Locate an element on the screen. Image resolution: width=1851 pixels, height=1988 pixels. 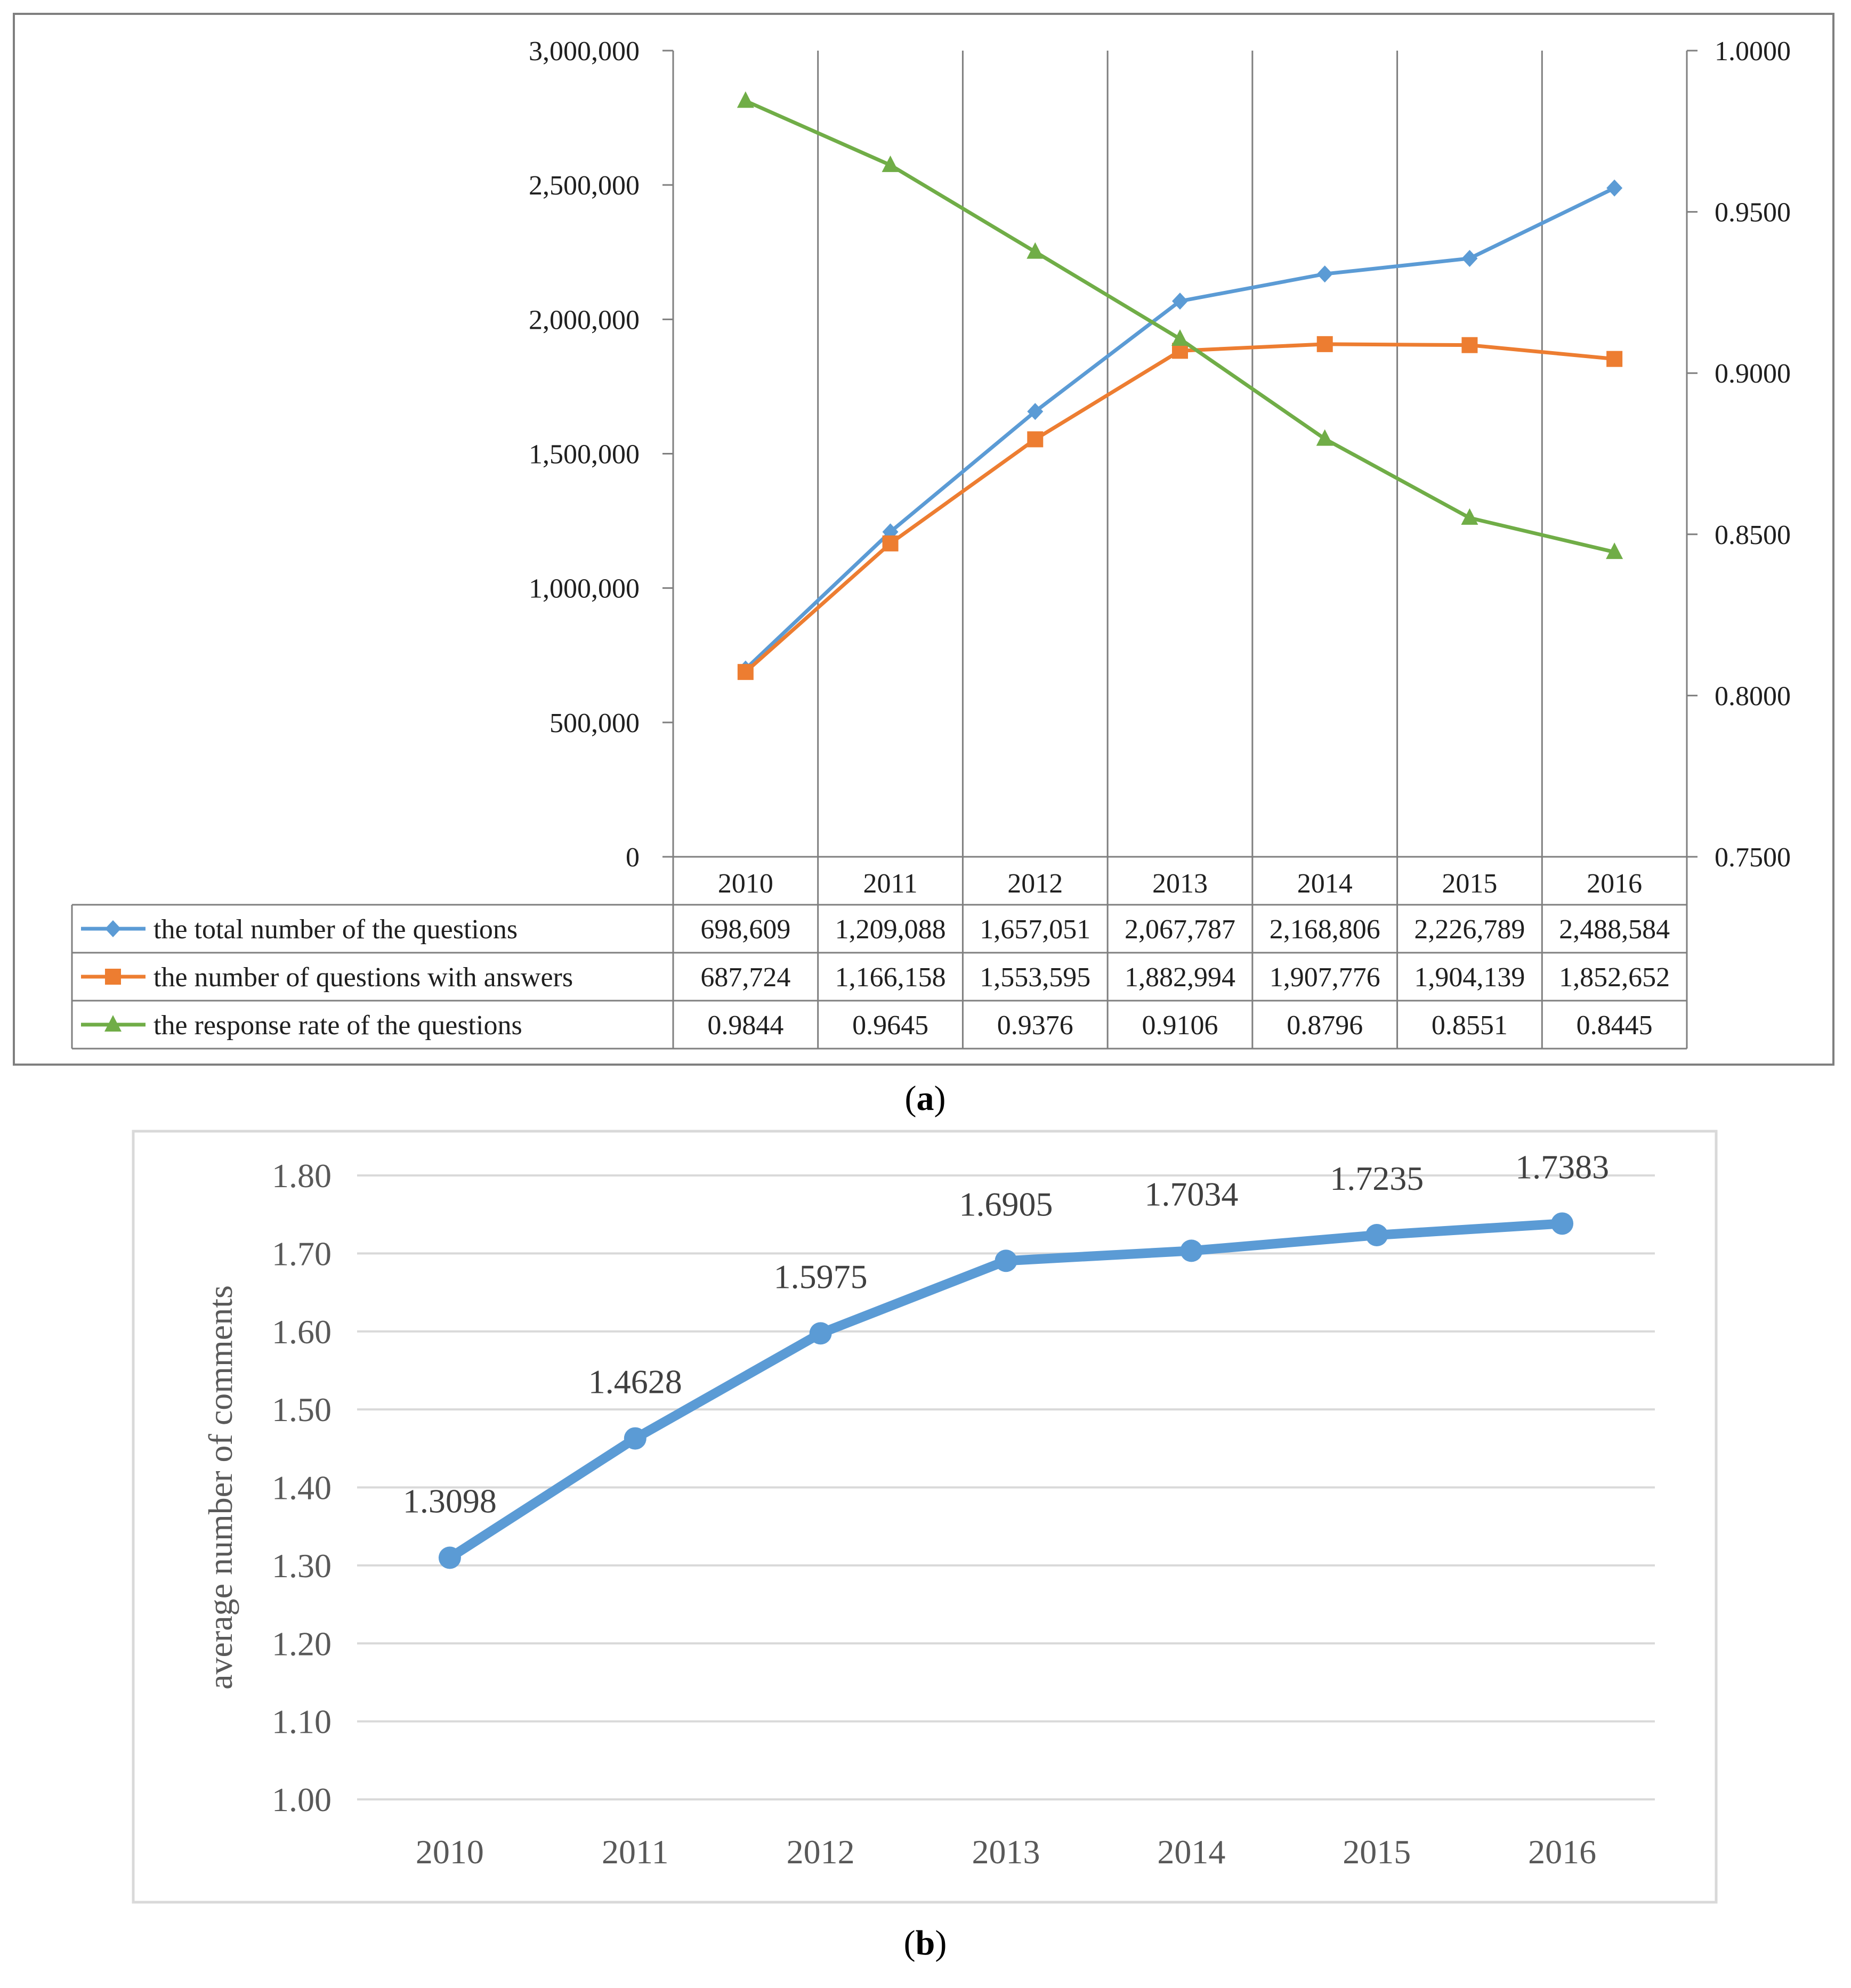
chart-a-caption: (a) is located at coordinates (925, 1099).